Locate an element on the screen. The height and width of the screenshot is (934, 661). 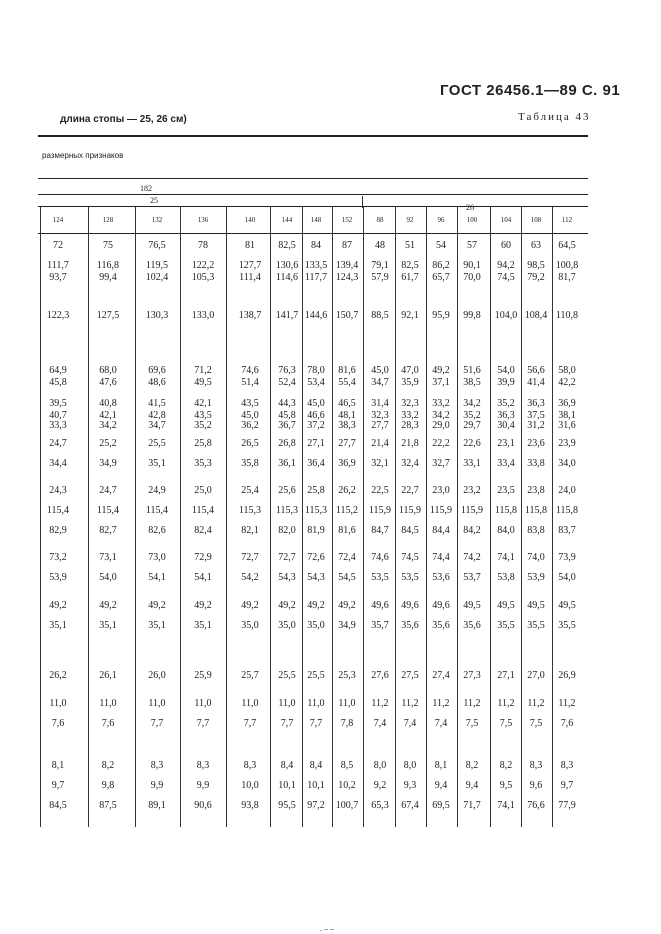
table-subtitle: длина стопы — 25, 26 см) is located at coordinates (123, 119).